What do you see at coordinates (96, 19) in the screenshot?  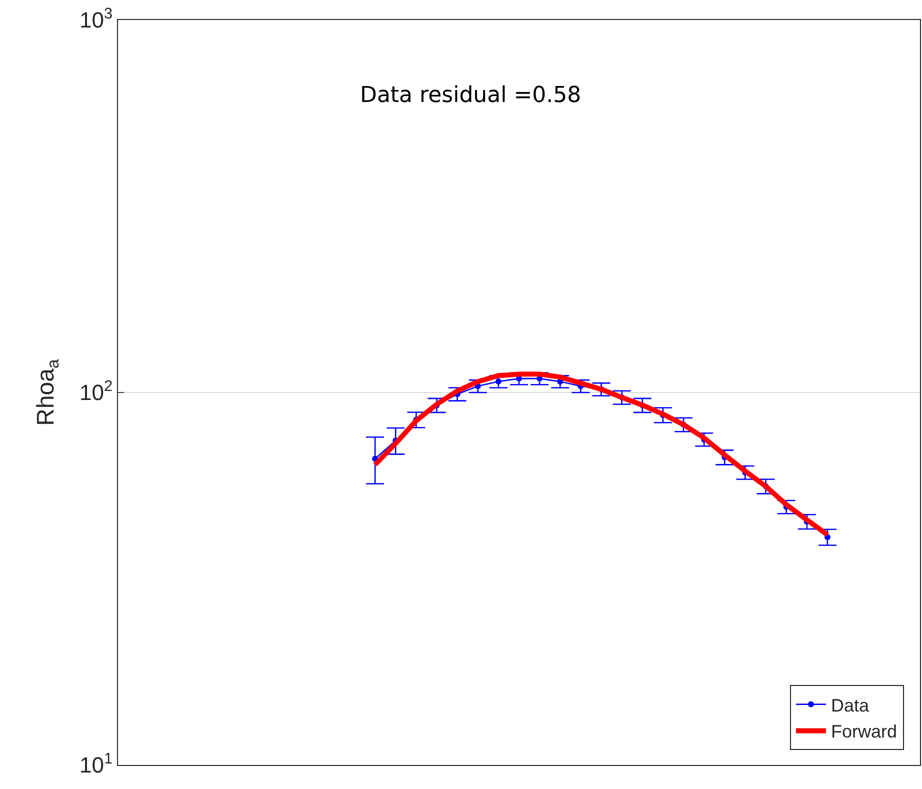 I see `y-tick-label: 10$^{3}$` at bounding box center [96, 19].